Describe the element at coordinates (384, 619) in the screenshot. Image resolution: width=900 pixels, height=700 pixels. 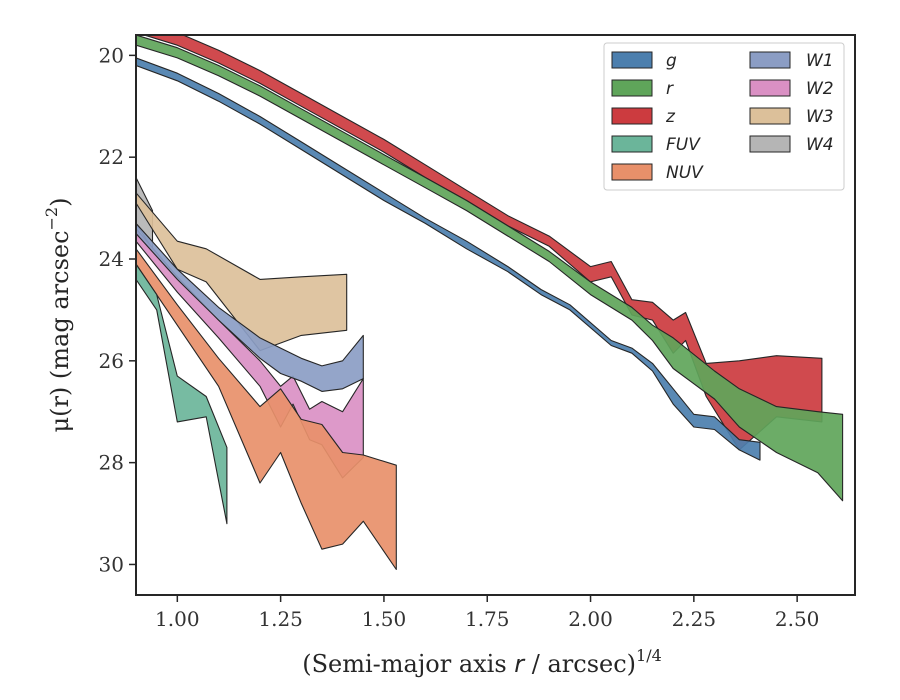
I see `x-tick-label: 1.50` at that location.